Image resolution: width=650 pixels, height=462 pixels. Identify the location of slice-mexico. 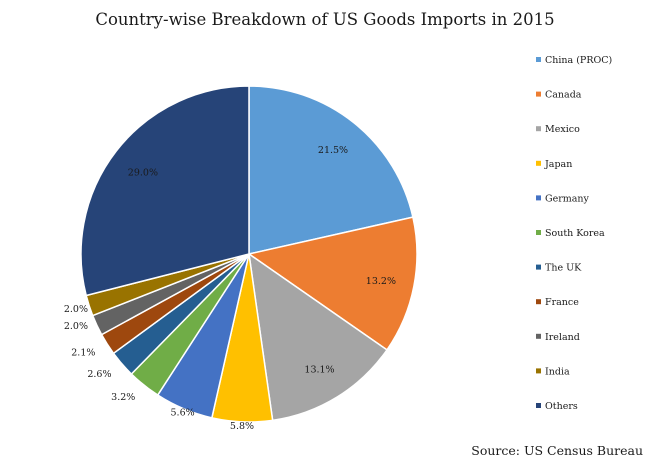
(318, 337).